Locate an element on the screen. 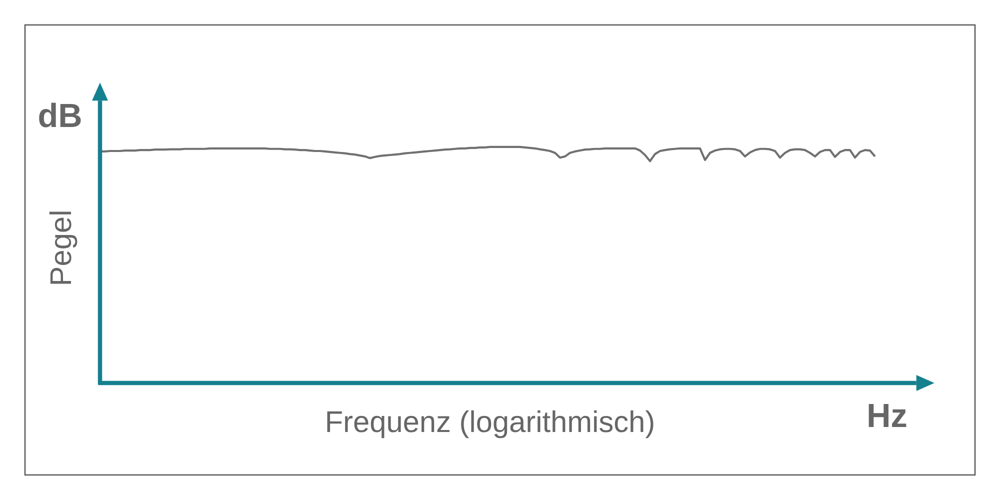 The height and width of the screenshot is (500, 1000). y-axis-title: Pegel is located at coordinates (63, 248).